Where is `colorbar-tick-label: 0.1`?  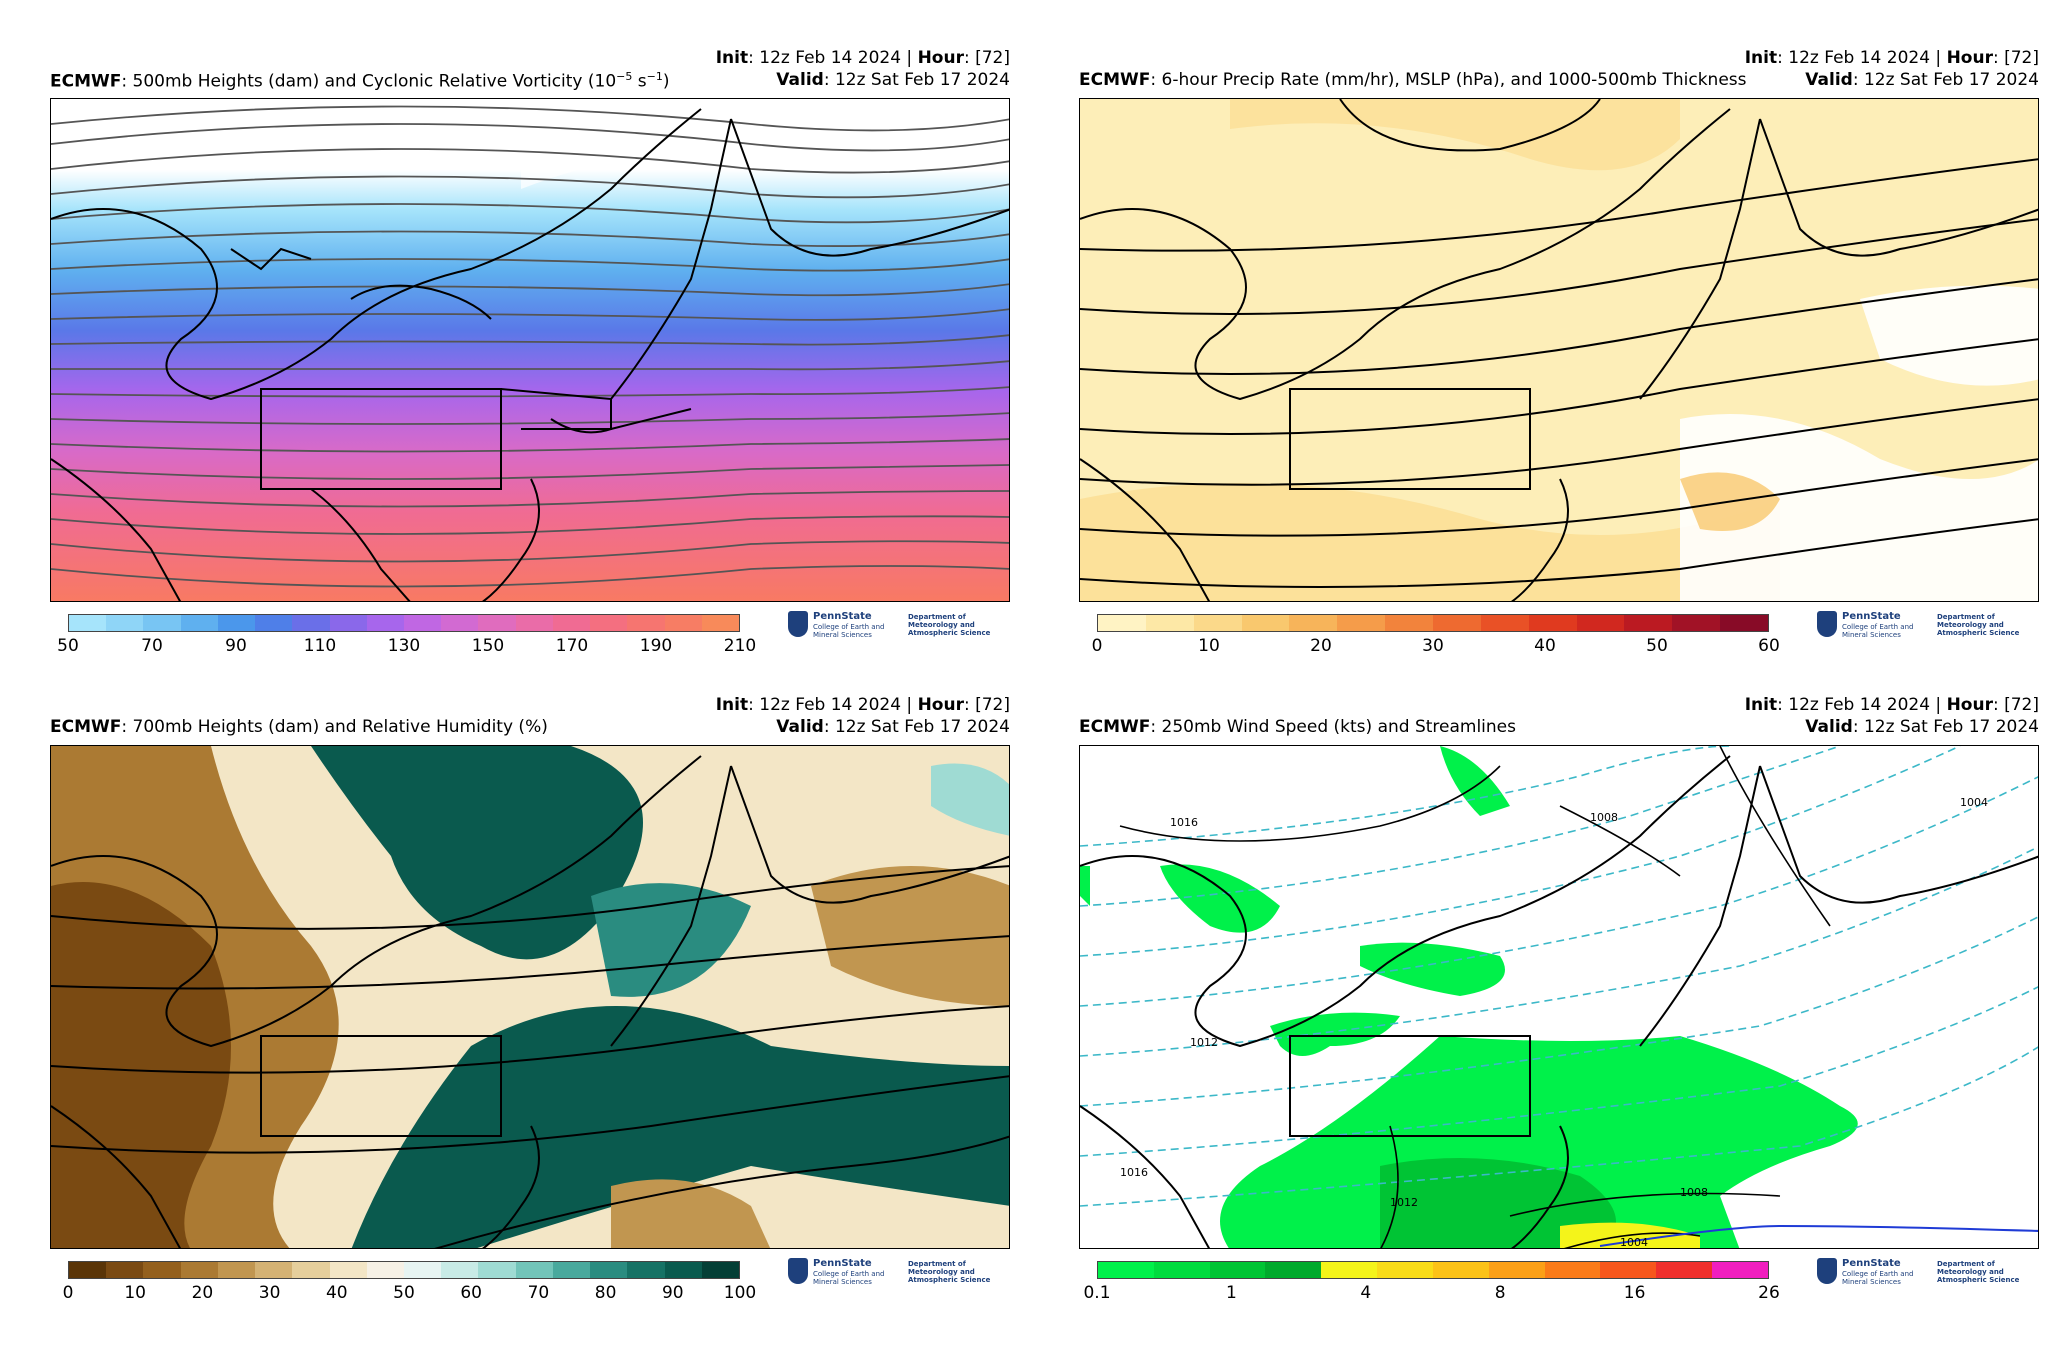
colorbar-tick-label: 0.1 is located at coordinates (1097, 1293).